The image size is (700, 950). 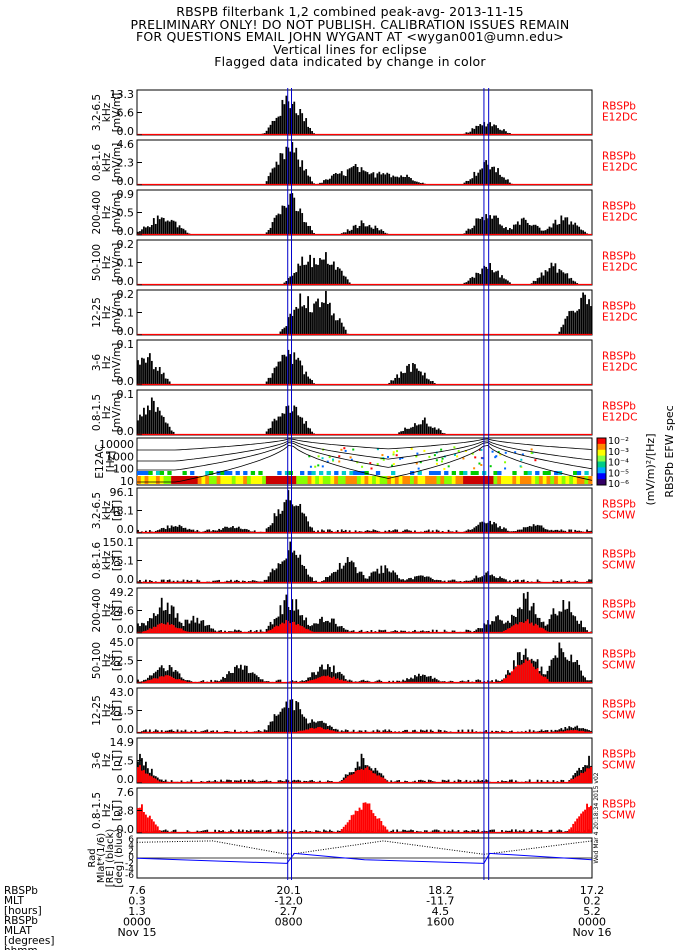 I want to click on footer-value: -11.7, so click(x=440, y=901).